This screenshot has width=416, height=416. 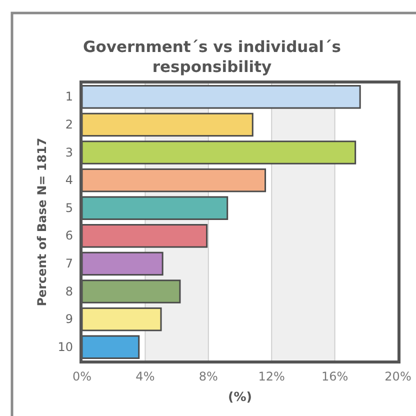 I want to click on x-tick-label: 8%, so click(x=208, y=377).